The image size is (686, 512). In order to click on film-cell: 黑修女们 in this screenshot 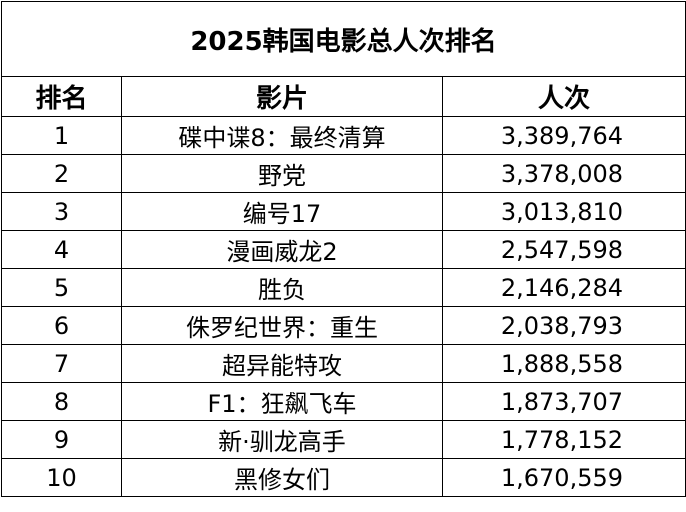, I will do `click(282, 477)`.